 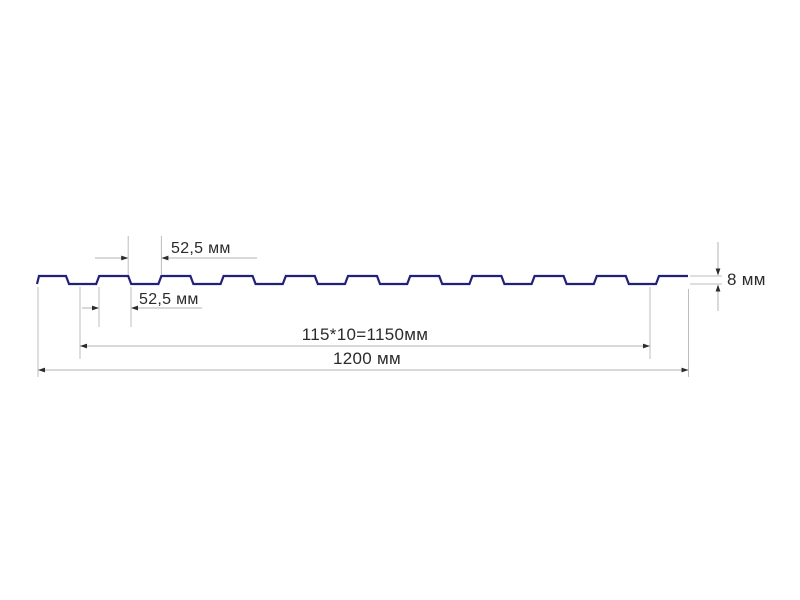 What do you see at coordinates (367, 358) in the screenshot?
I see `overall-width-label: 1200 мм` at bounding box center [367, 358].